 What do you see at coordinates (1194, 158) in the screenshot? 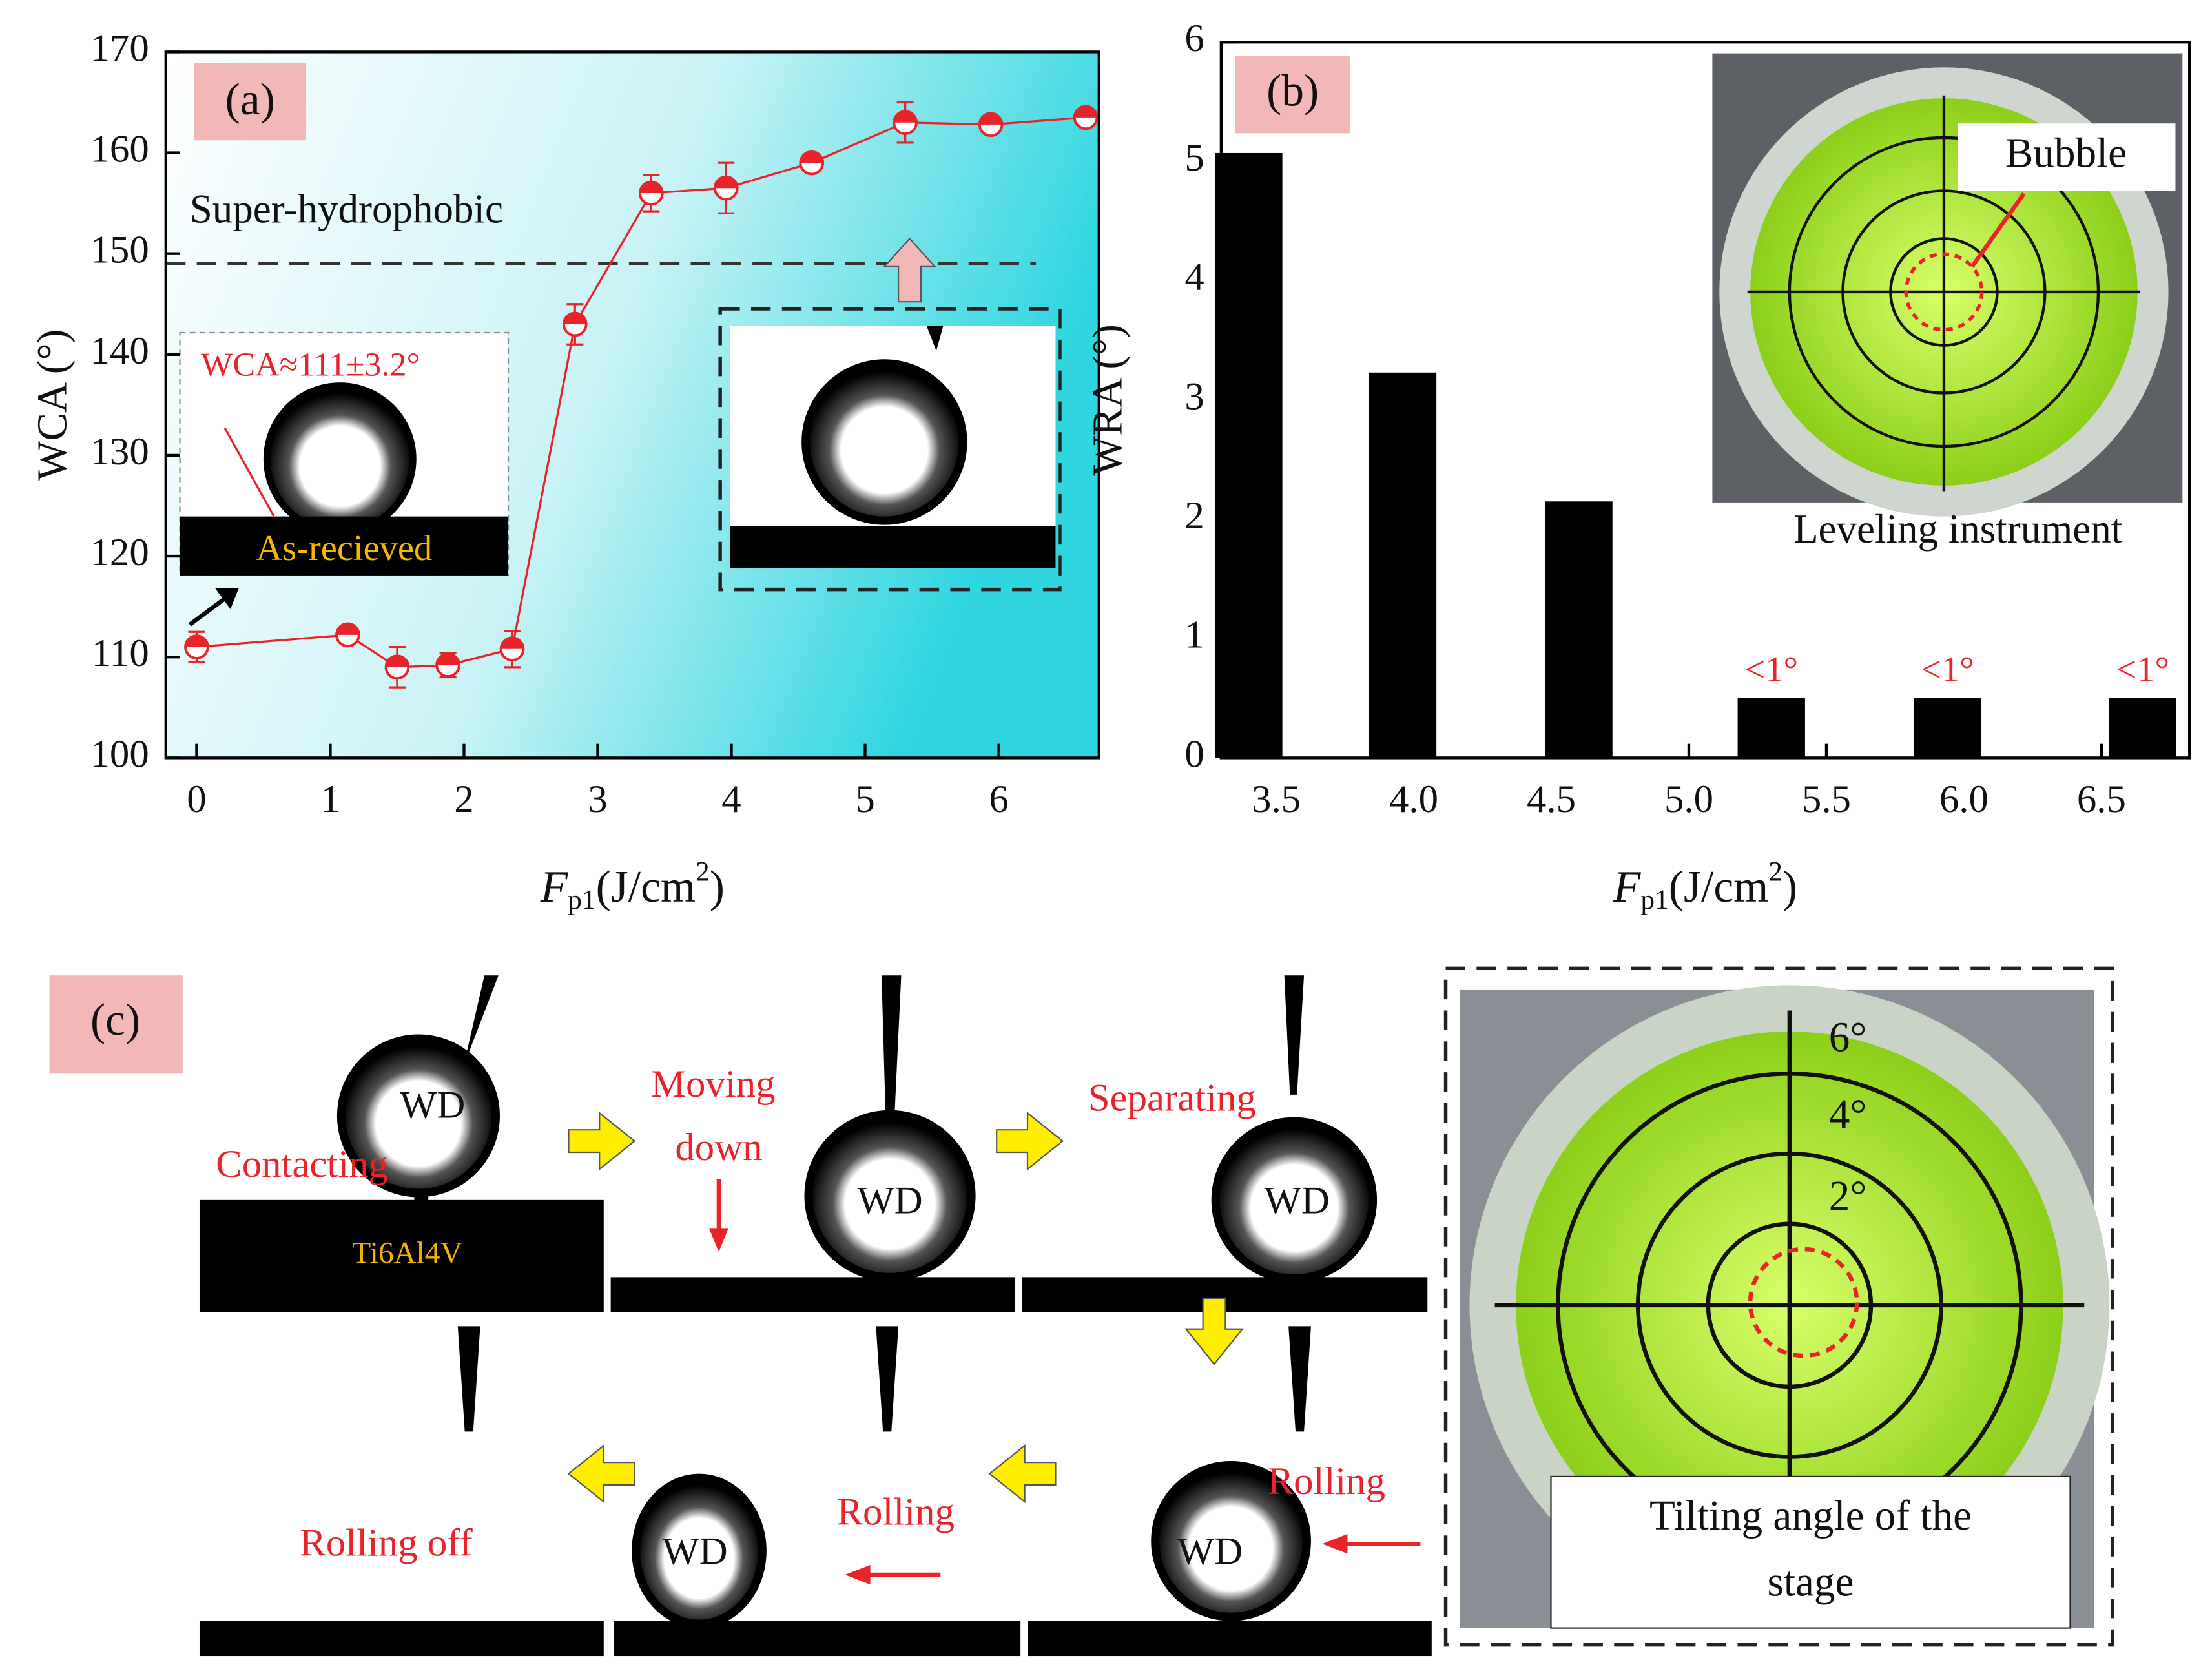
I see `y-tick-label: 5` at bounding box center [1194, 158].